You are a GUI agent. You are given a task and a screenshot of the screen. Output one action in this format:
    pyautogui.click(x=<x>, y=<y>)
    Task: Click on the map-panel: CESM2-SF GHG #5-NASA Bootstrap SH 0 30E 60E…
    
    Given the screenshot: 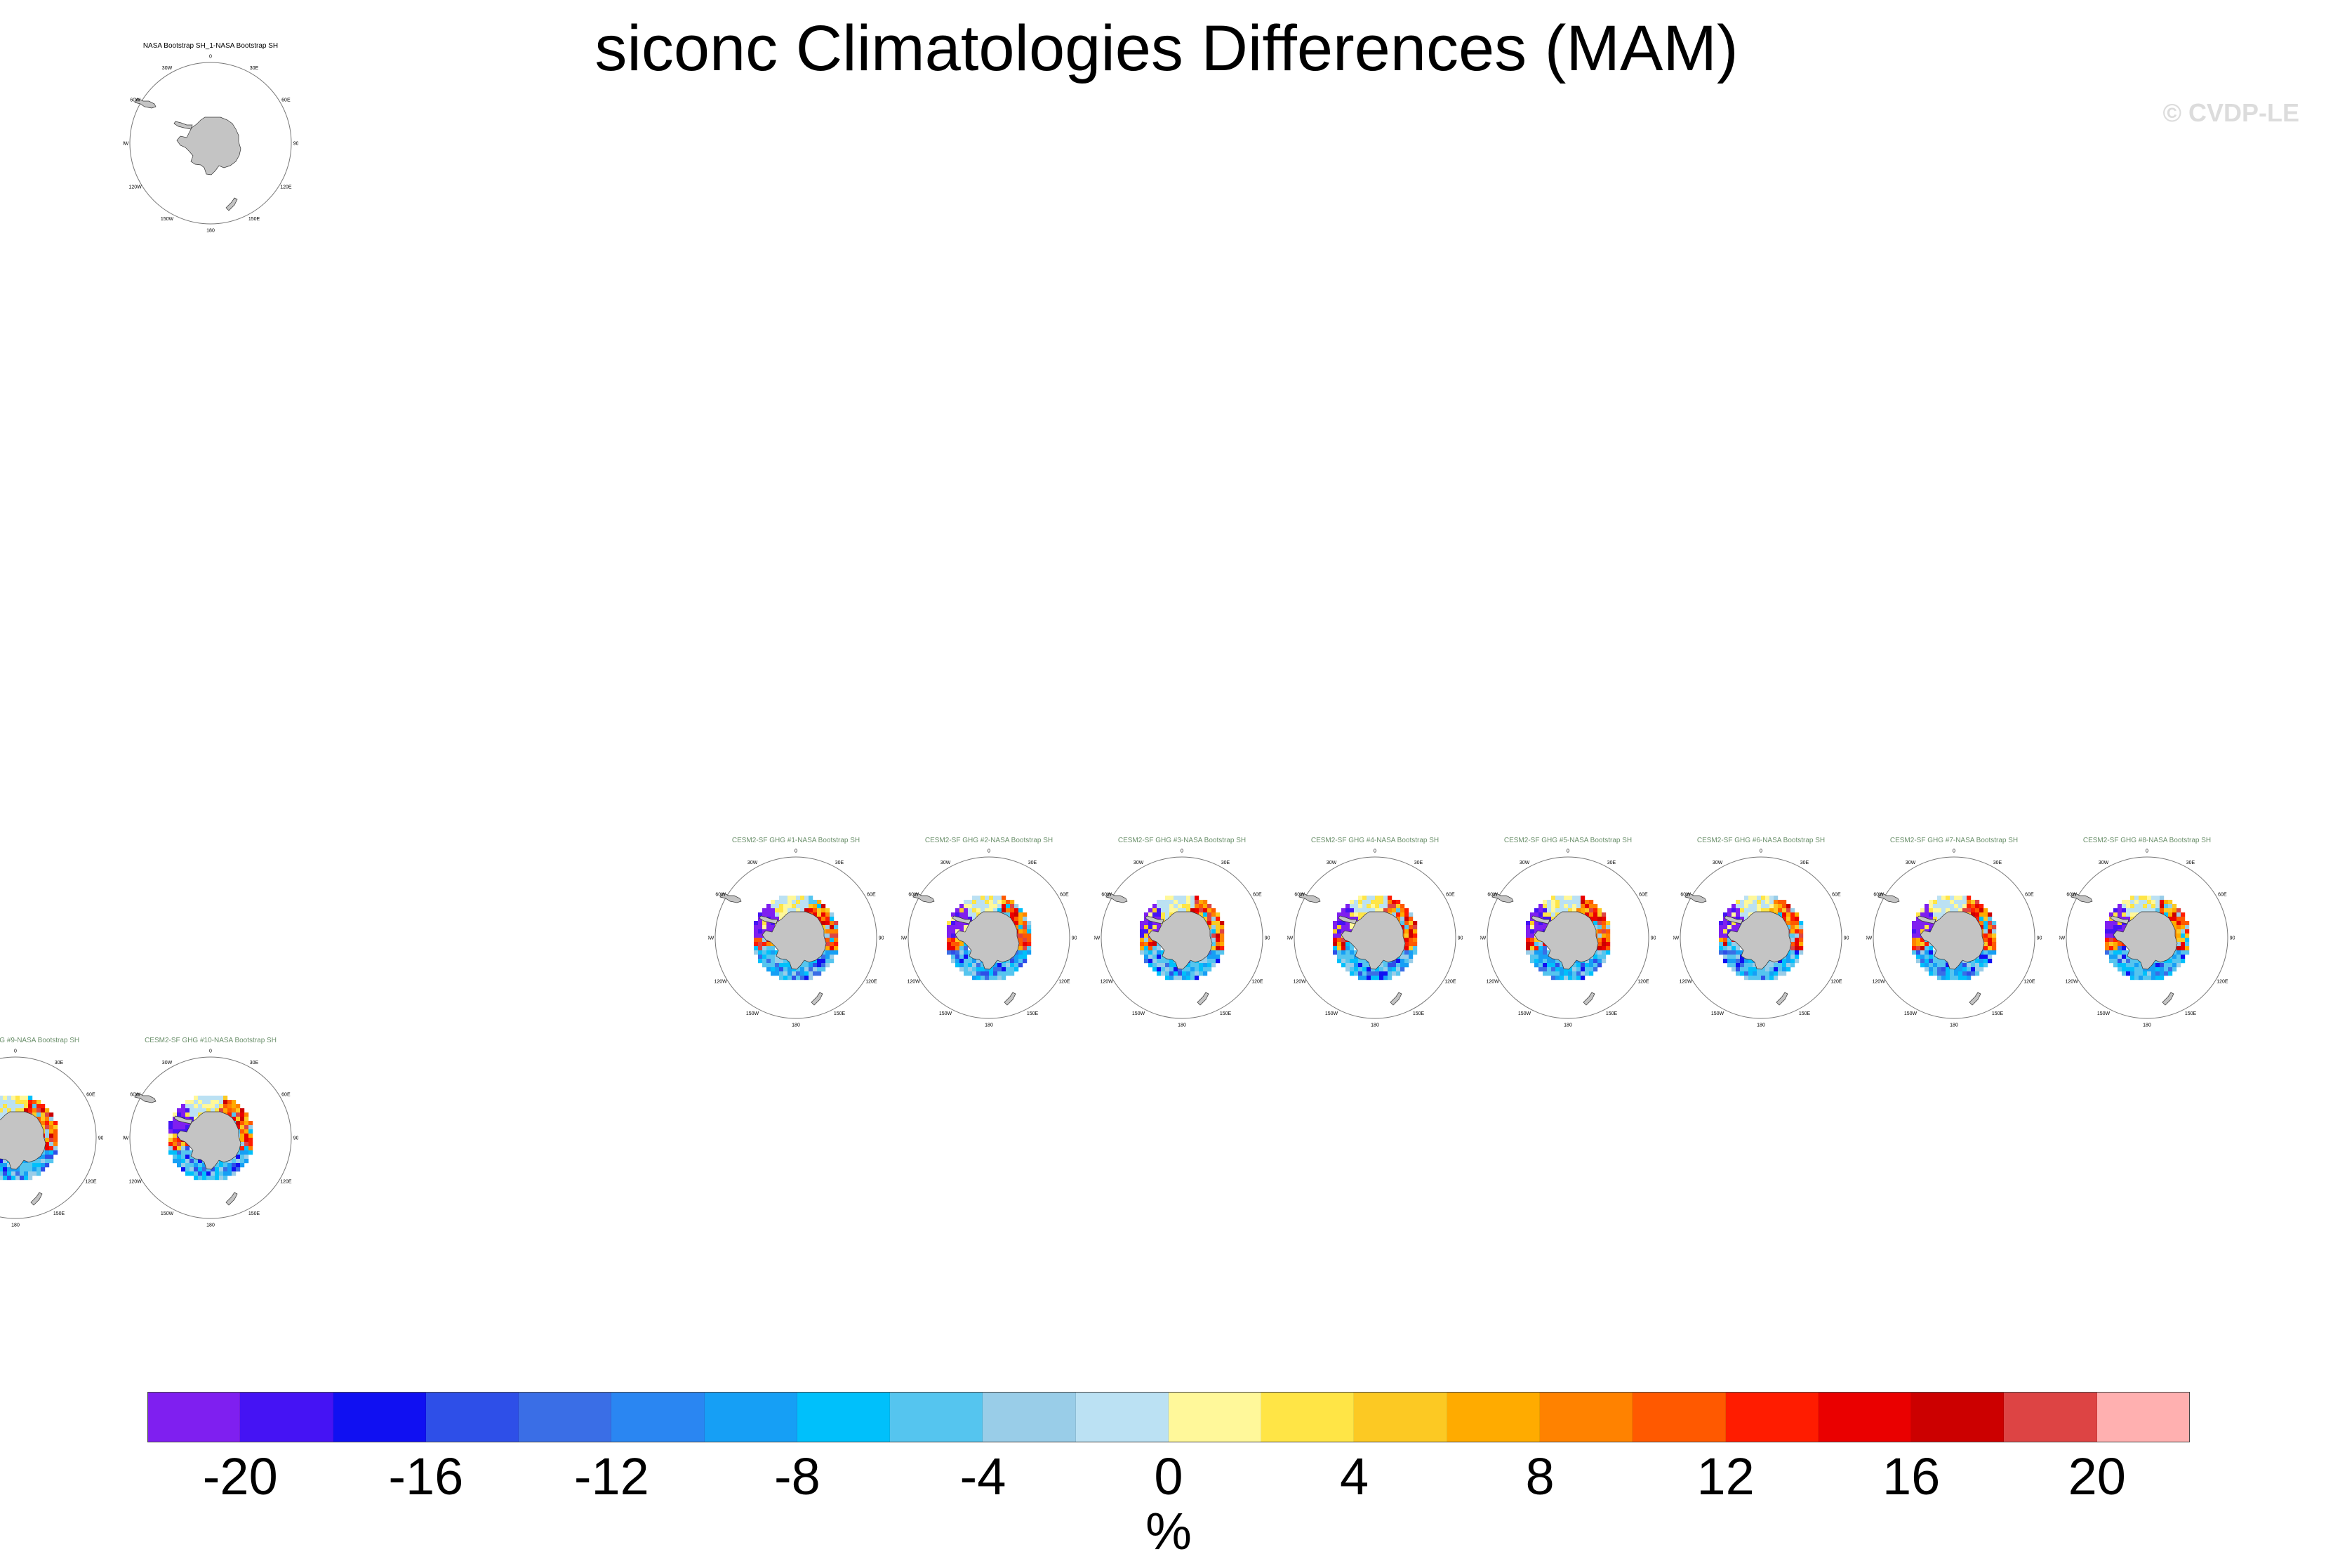 What is the action you would take?
    pyautogui.click(x=1568, y=938)
    